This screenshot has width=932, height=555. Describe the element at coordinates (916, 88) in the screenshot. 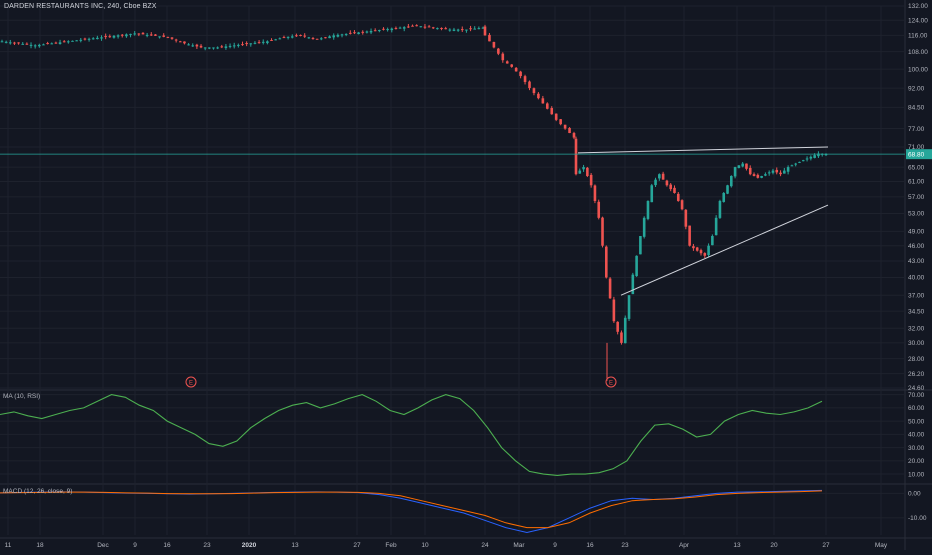

I see `y-tick-label: 92.00` at that location.